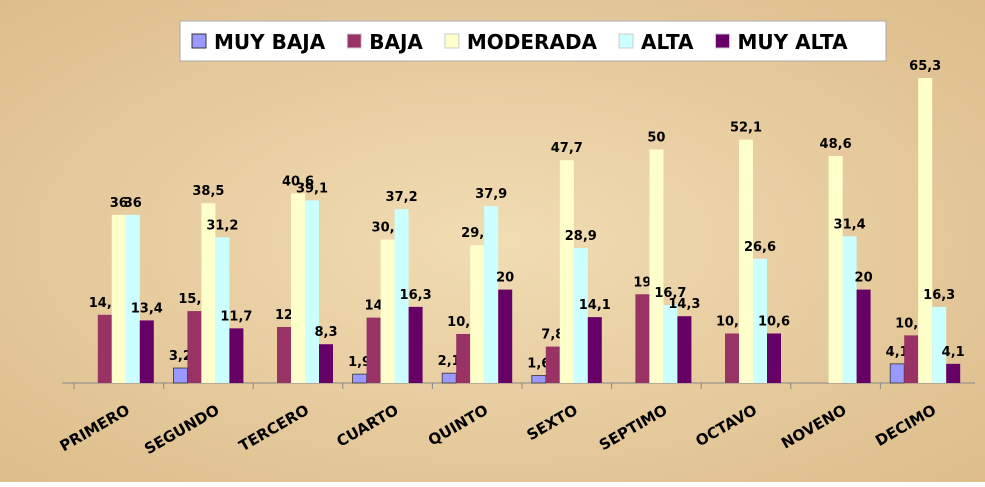  I want to click on legend-label: MUY BAJA, so click(270, 42).